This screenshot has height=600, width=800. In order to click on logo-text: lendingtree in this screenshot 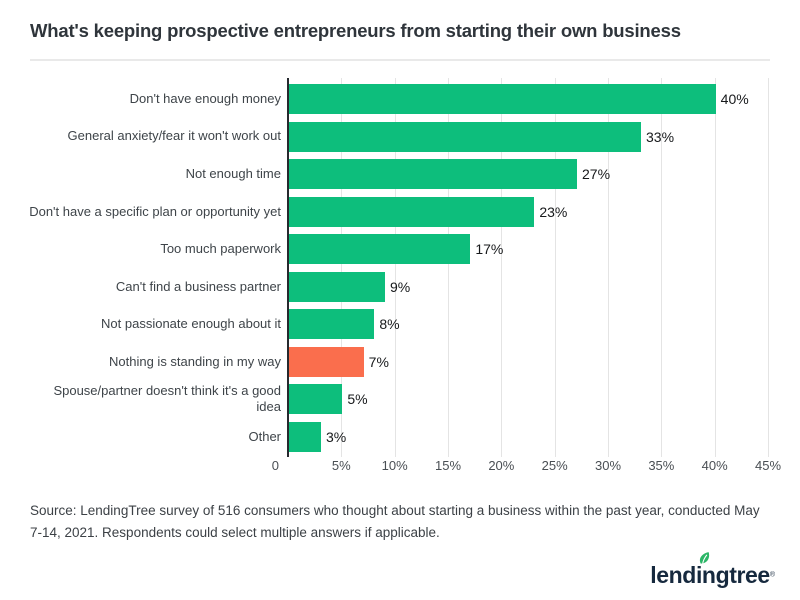, I will do `click(710, 575)`.